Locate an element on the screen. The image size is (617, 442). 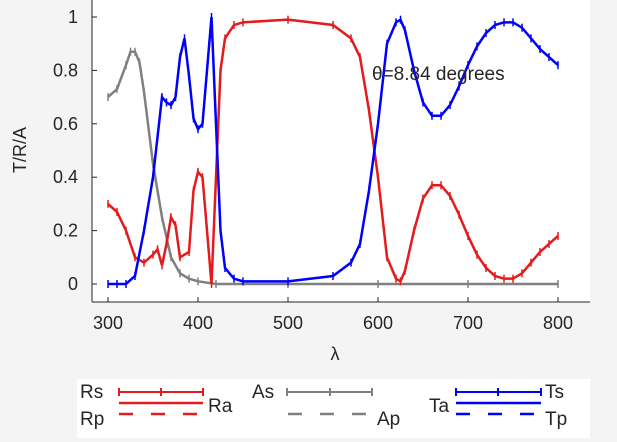
legend-As: As is located at coordinates (263, 392).